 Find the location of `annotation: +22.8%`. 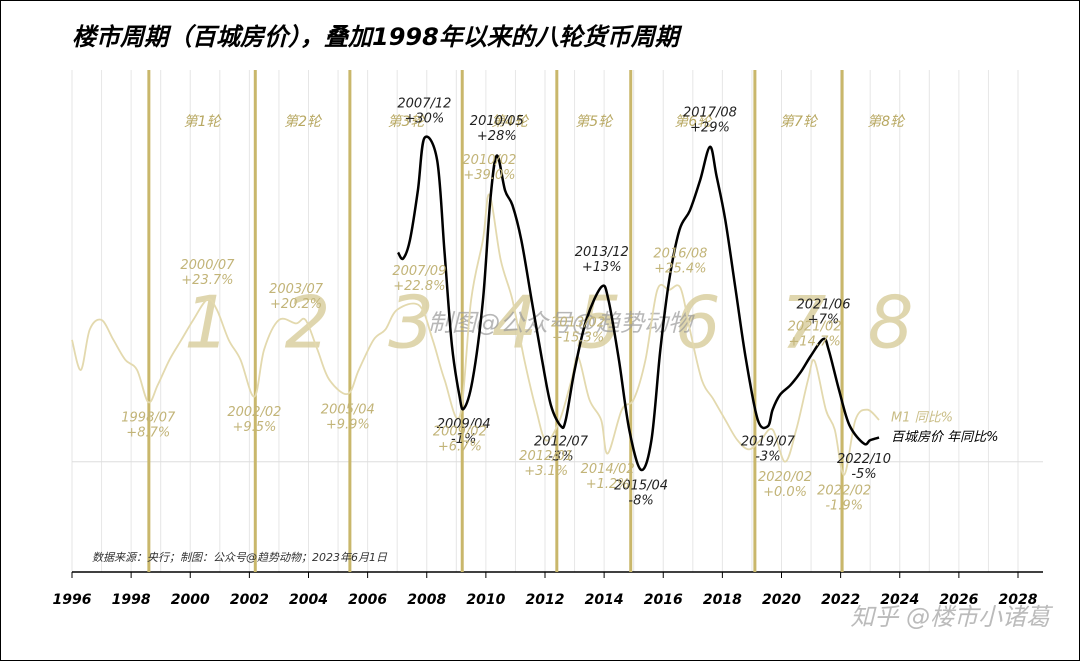

annotation: +22.8% is located at coordinates (419, 286).